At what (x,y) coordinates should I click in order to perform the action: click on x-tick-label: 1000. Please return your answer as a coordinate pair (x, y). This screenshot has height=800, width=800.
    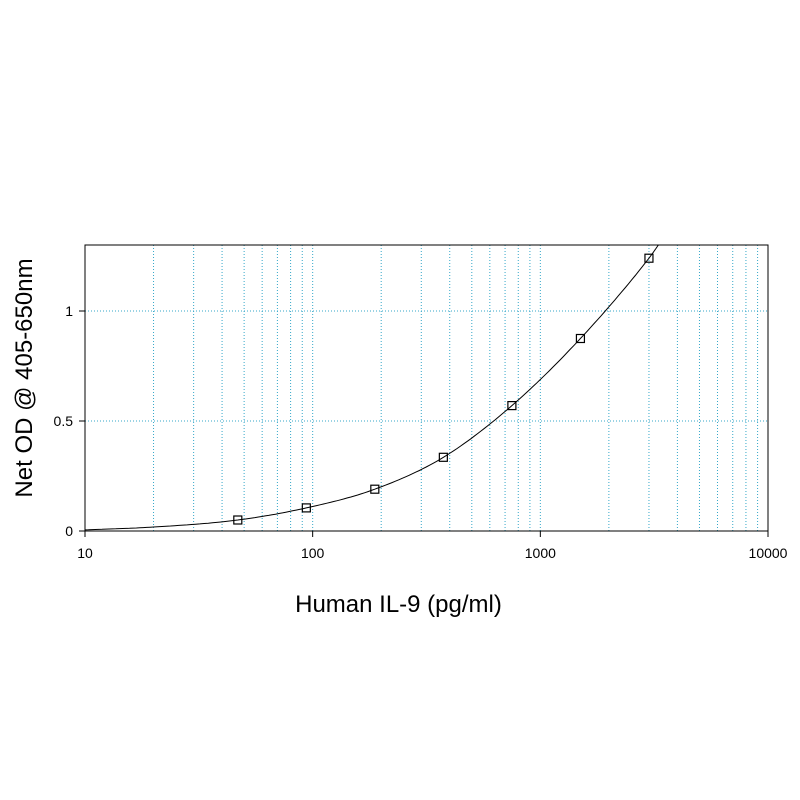
    Looking at the image, I should click on (540, 553).